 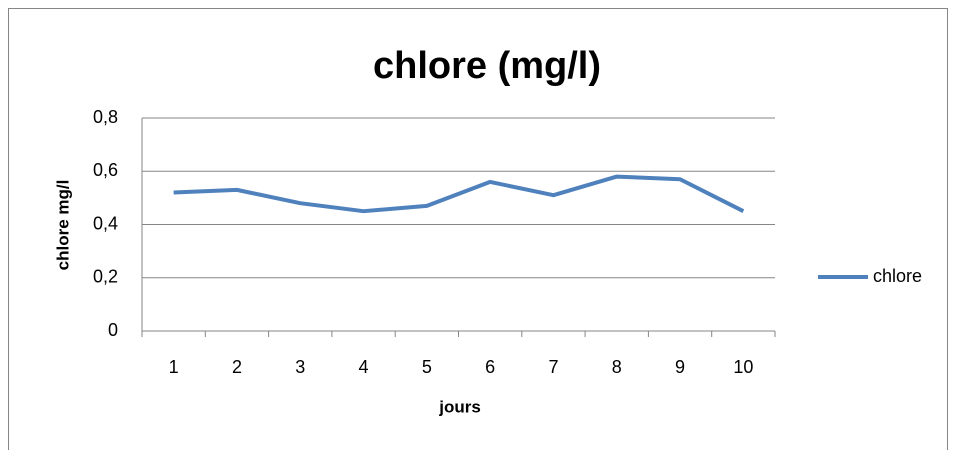 What do you see at coordinates (105, 223) in the screenshot?
I see `y-tick-label: 0,4` at bounding box center [105, 223].